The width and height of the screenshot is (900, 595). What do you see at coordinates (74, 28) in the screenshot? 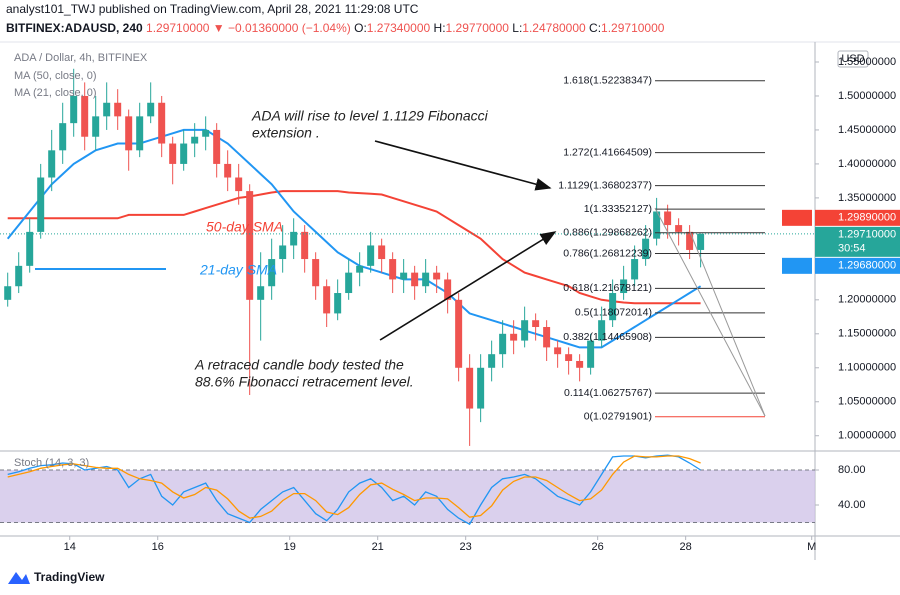
I see `symbol: BITFINEX:ADAUSD, 240` at bounding box center [74, 28].